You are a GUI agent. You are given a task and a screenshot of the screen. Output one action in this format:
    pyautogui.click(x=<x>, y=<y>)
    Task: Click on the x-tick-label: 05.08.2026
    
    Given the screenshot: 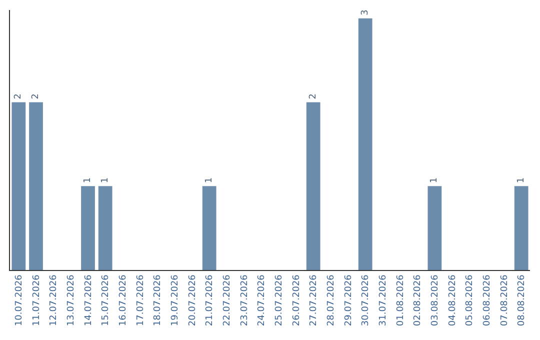 What is the action you would take?
    pyautogui.click(x=470, y=300)
    